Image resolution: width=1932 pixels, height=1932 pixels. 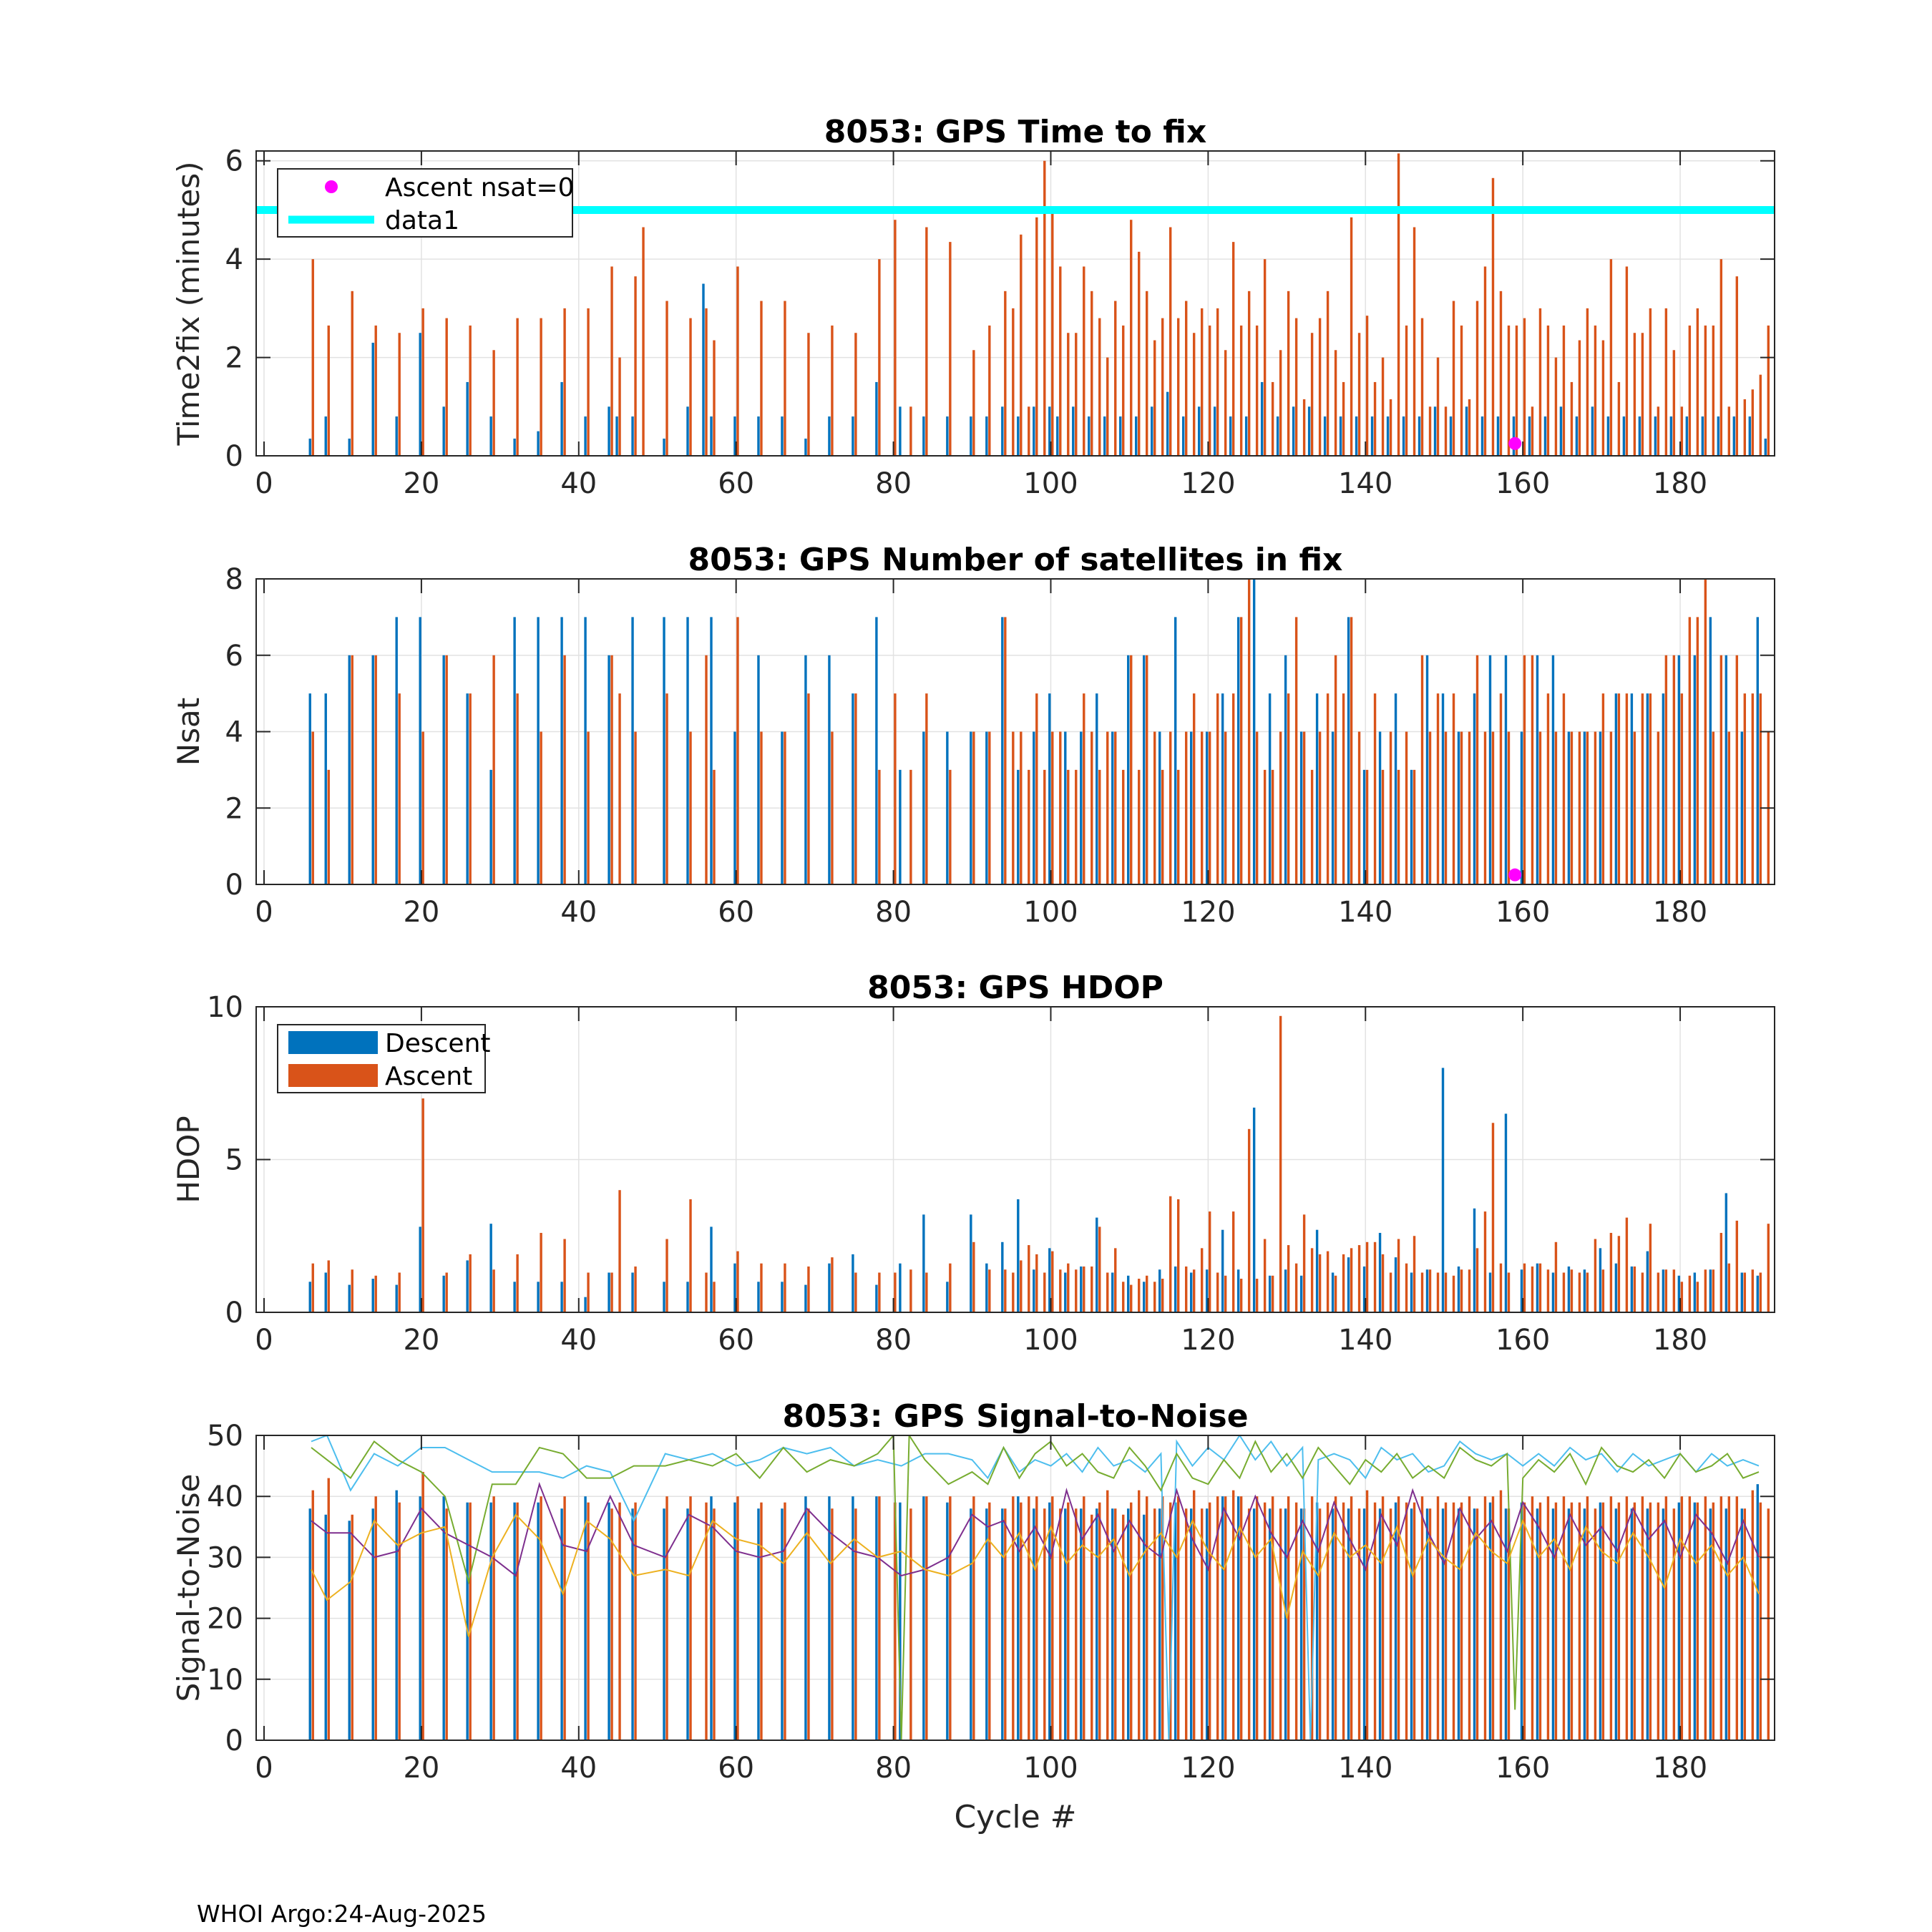 I want to click on y-tick-label: 10, so click(x=225, y=1680).